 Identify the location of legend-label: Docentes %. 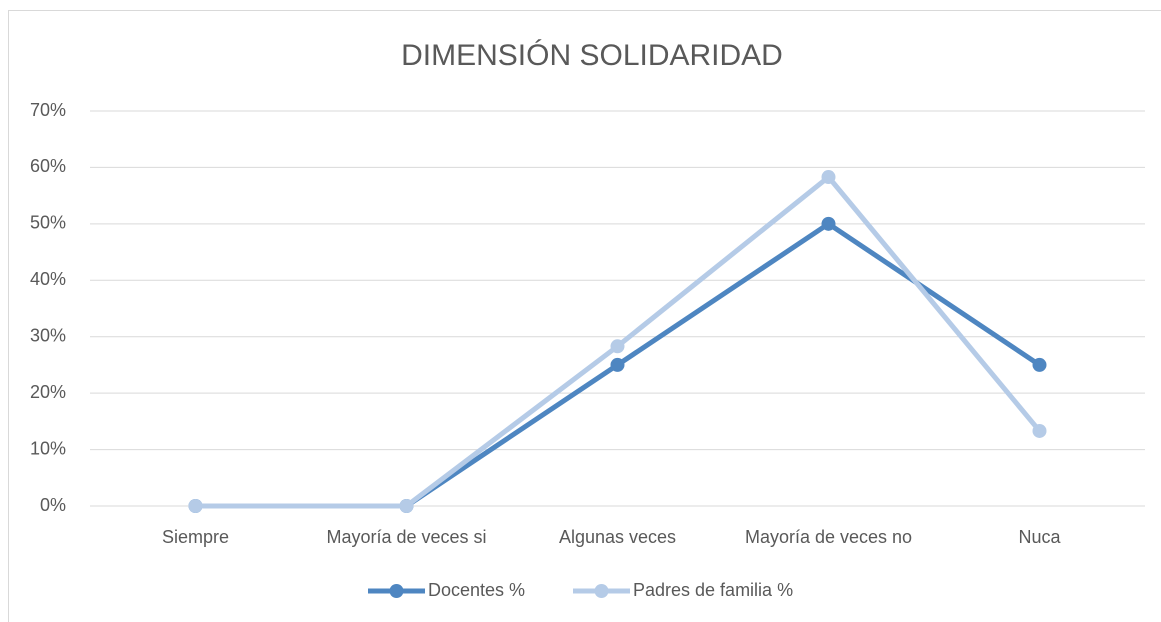
(476, 590).